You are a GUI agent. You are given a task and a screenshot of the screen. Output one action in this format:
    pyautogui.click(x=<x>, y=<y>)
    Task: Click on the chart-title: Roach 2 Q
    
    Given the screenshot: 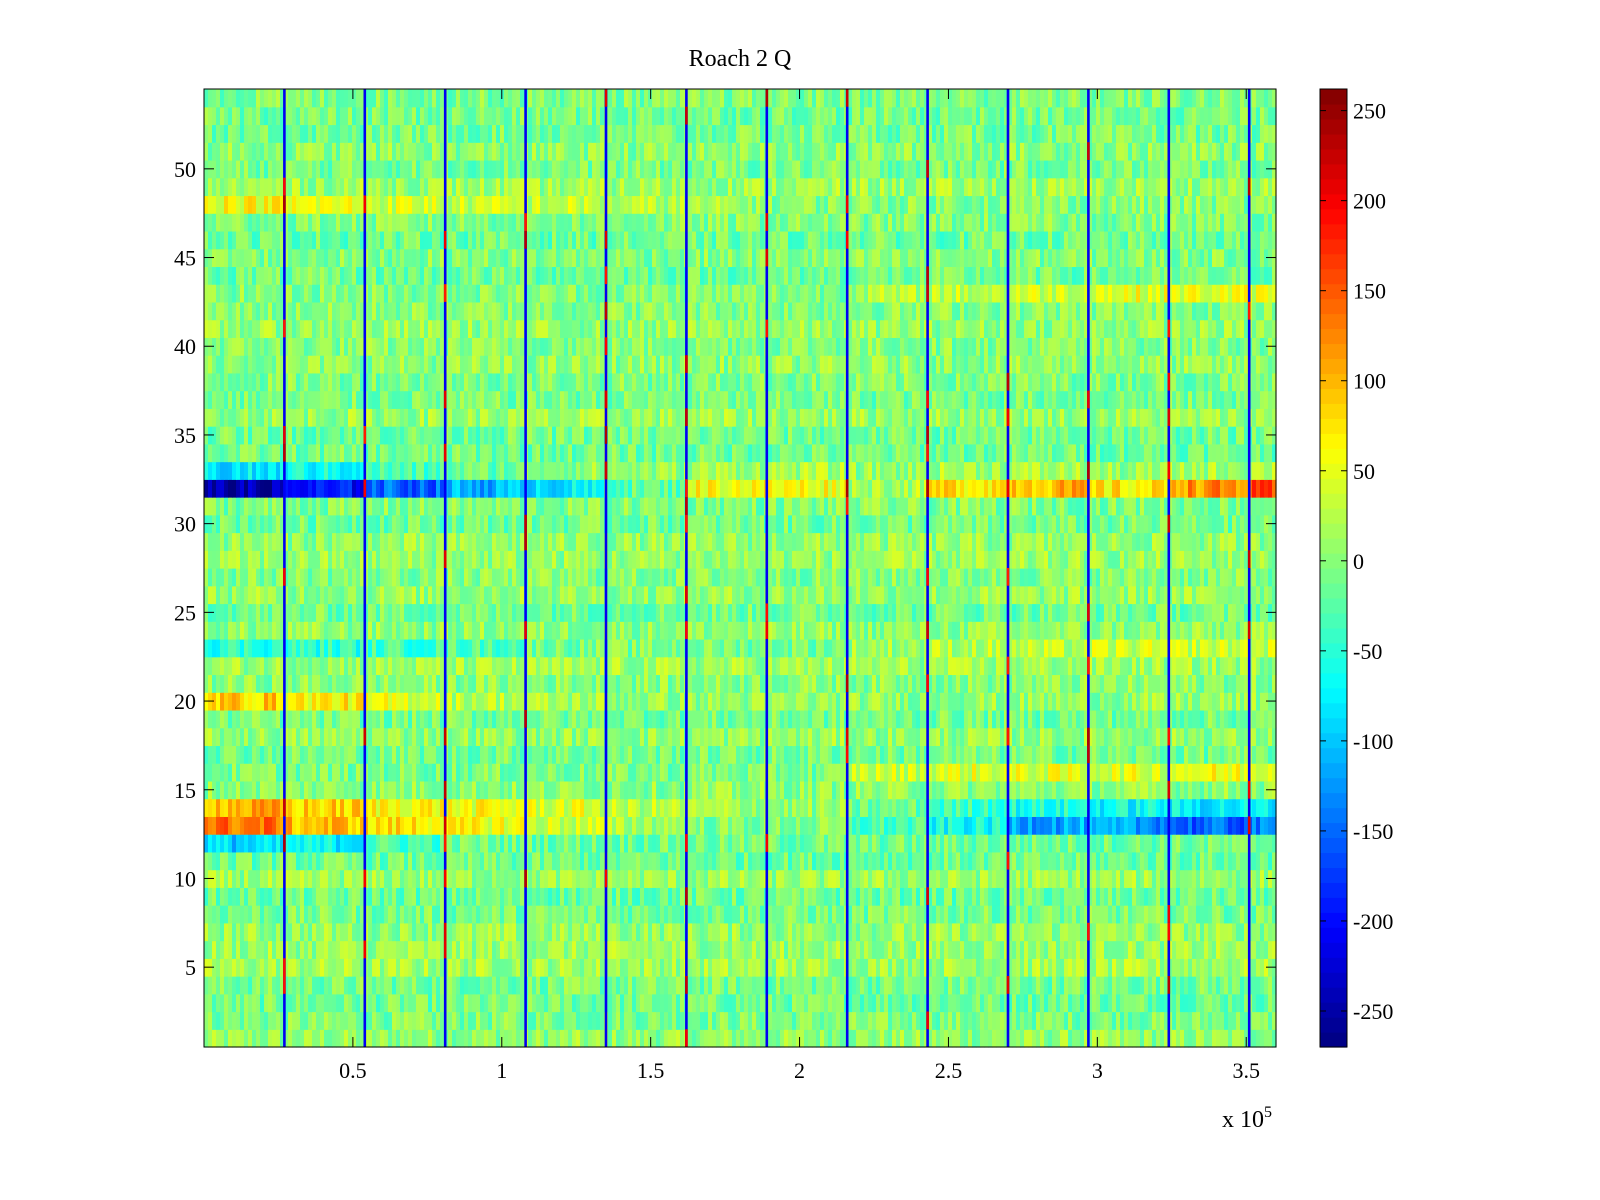 What is the action you would take?
    pyautogui.click(x=740, y=59)
    